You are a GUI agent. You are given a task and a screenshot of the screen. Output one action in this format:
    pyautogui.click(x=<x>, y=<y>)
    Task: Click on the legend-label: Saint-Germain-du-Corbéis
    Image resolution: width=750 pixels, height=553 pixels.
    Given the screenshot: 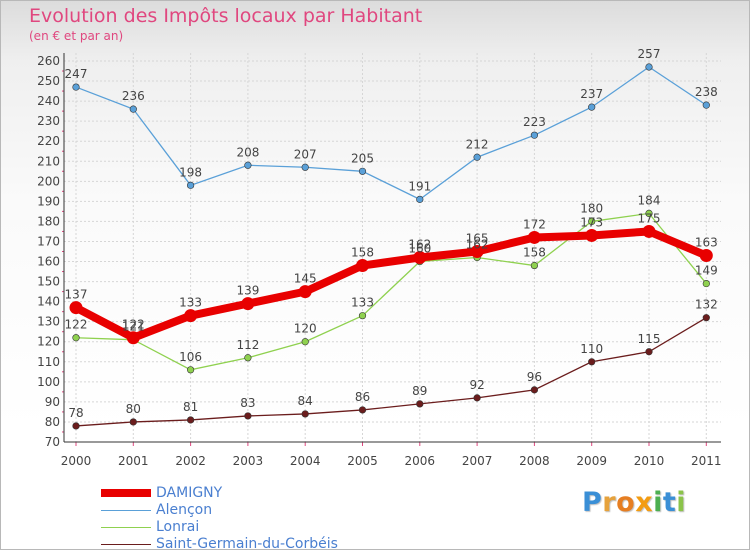 What is the action you would take?
    pyautogui.click(x=247, y=544)
    